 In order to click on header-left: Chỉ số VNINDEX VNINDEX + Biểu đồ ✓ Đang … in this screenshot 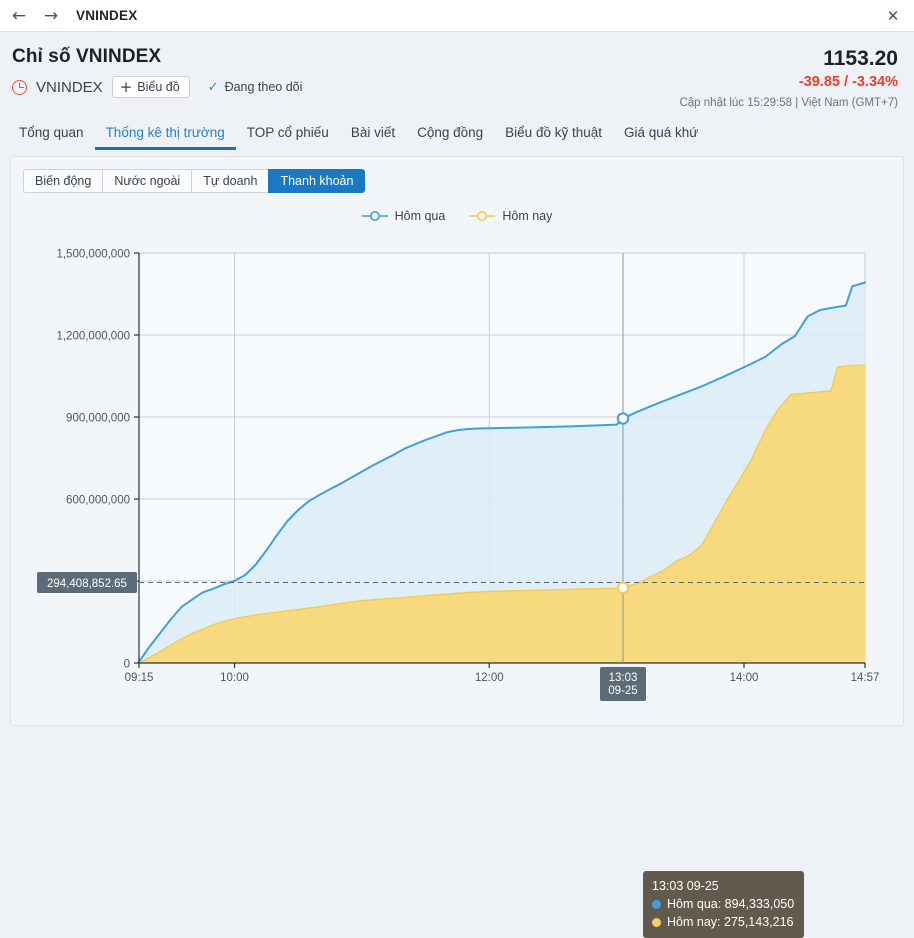, I will do `click(345, 72)`.